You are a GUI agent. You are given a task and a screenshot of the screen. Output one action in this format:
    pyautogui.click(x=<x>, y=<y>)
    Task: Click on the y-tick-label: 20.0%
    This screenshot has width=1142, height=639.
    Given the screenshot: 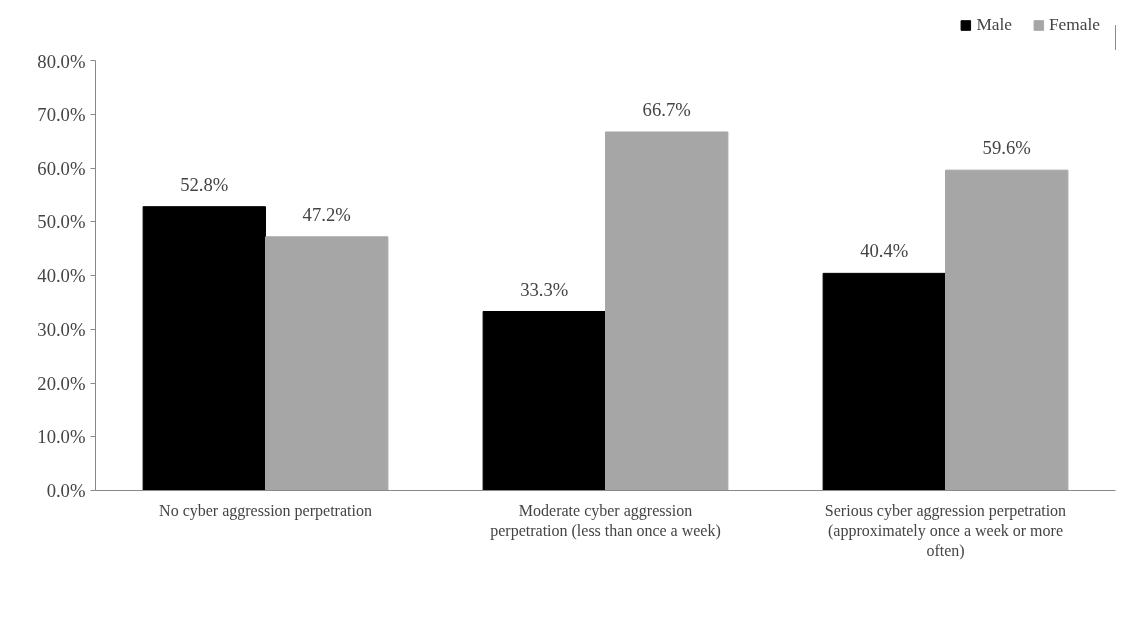 What is the action you would take?
    pyautogui.click(x=61, y=383)
    